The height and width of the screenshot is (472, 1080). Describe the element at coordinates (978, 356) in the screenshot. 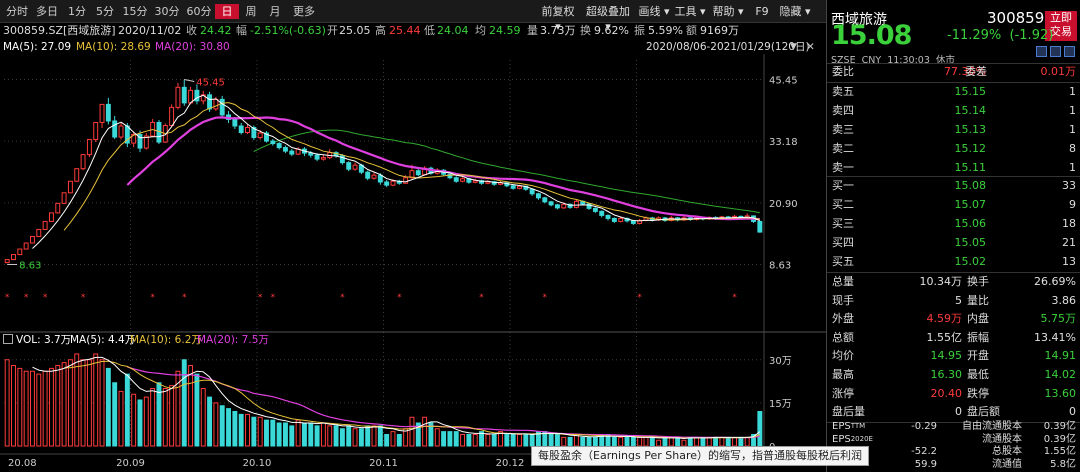

I see `stat-label: 开盘` at that location.